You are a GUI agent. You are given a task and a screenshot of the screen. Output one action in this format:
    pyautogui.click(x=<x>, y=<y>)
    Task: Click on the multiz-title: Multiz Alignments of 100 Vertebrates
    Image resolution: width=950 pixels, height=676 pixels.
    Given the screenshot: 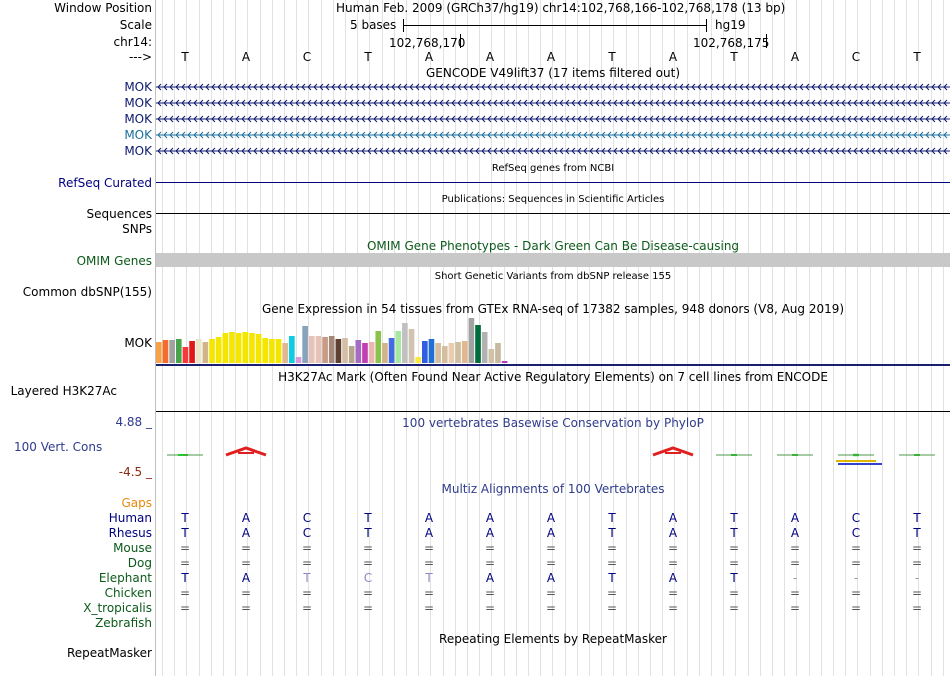 What is the action you would take?
    pyautogui.click(x=553, y=489)
    